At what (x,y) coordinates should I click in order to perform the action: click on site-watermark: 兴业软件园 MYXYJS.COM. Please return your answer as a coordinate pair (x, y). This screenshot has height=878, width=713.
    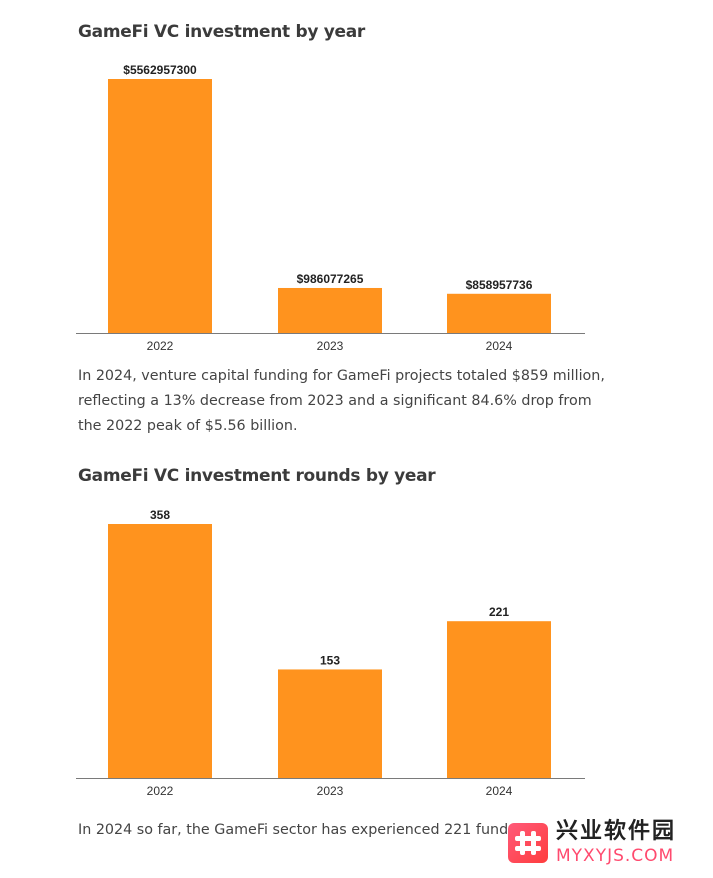
    Looking at the image, I should click on (608, 843).